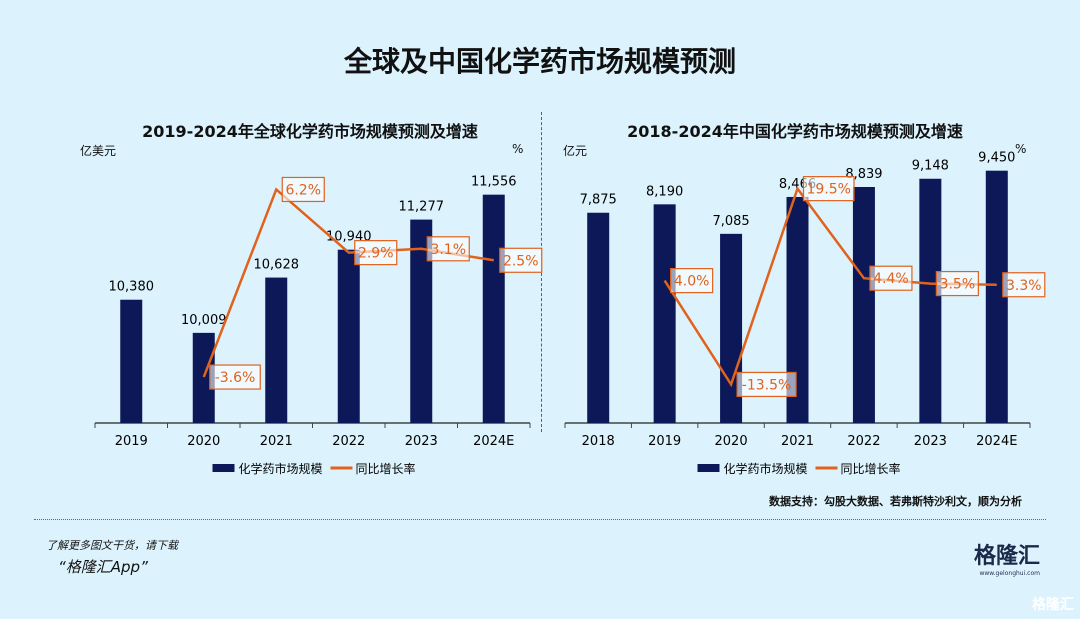 The image size is (1080, 619). Describe the element at coordinates (112, 545) in the screenshot. I see `promo-text: 了解更多图文干货，请下载` at that location.